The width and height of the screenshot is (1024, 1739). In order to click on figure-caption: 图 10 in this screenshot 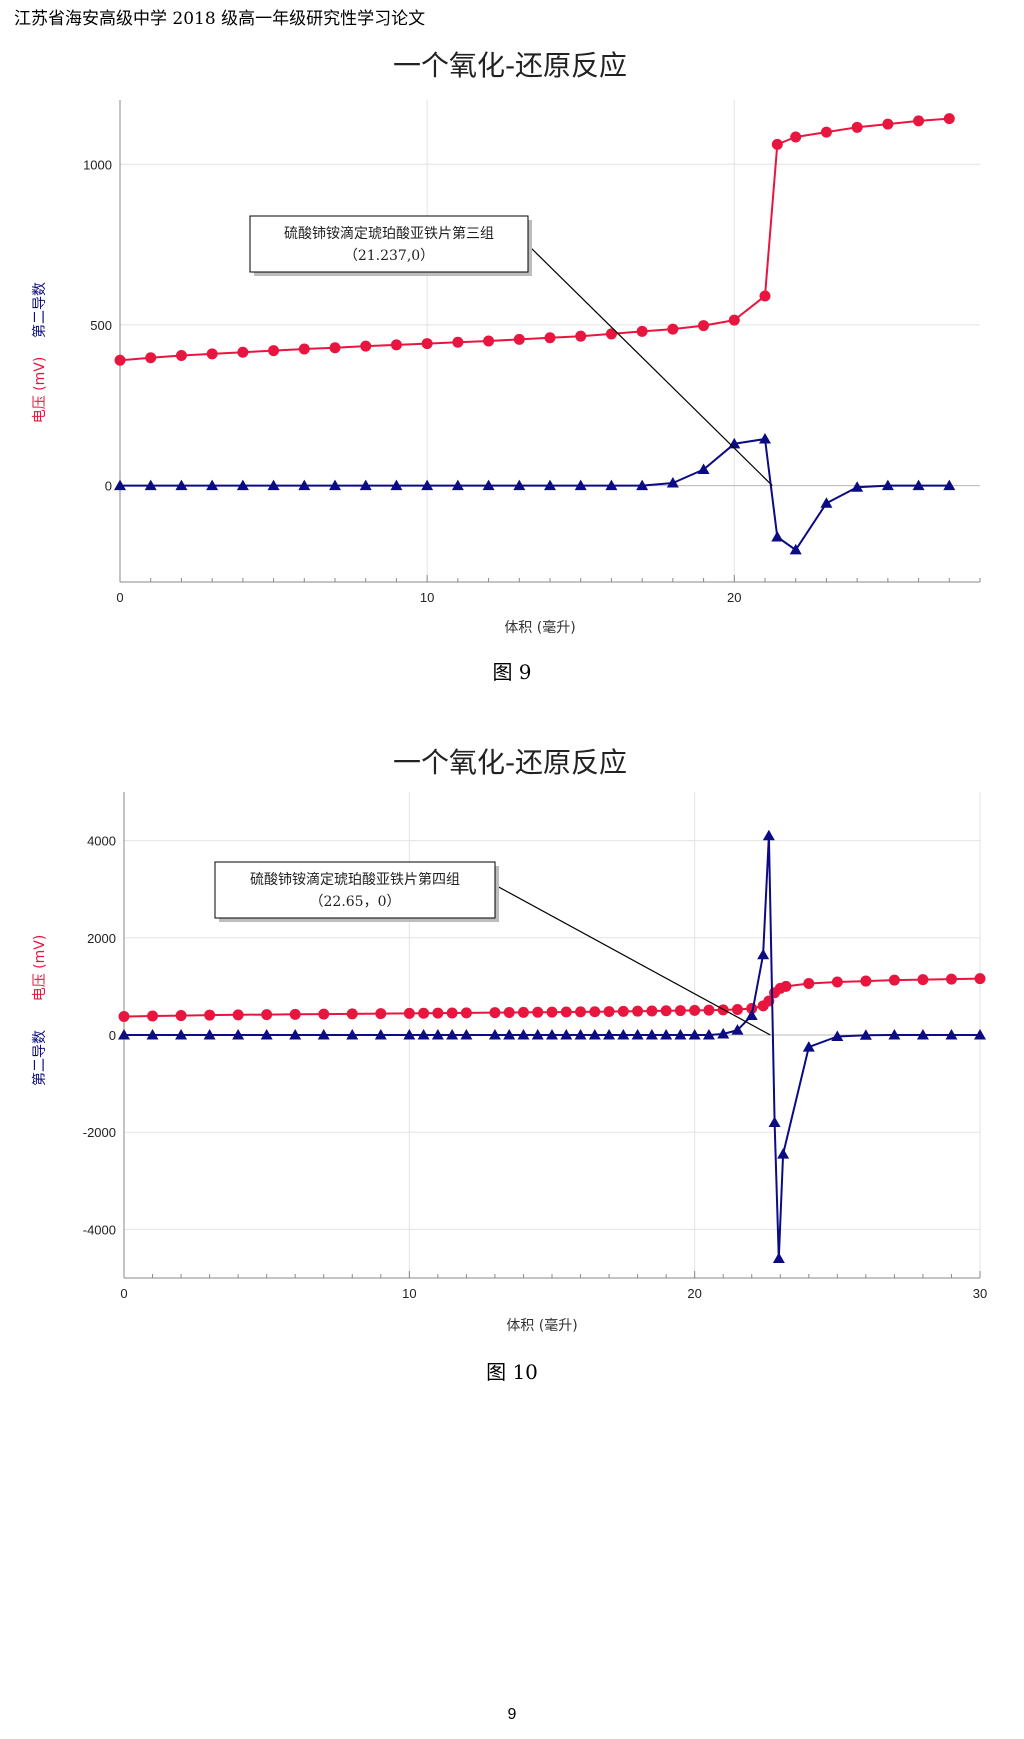, I will do `click(512, 1372)`.